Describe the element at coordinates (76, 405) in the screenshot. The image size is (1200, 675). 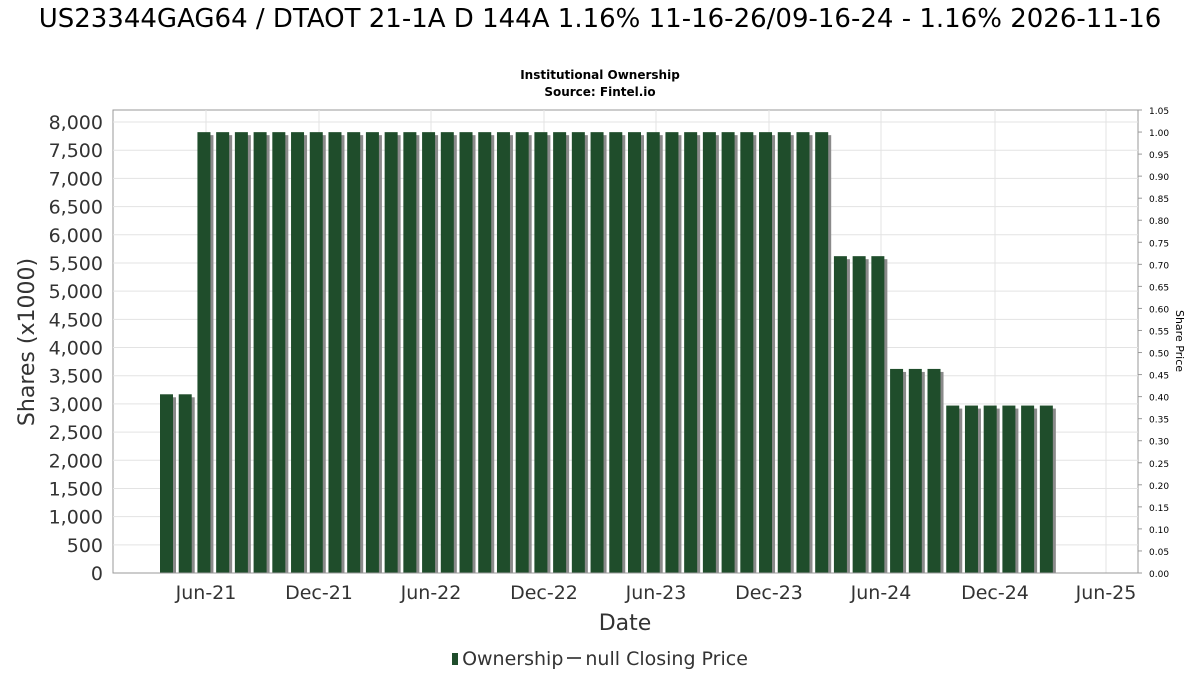
I see `y-tick-label: 3,000` at that location.